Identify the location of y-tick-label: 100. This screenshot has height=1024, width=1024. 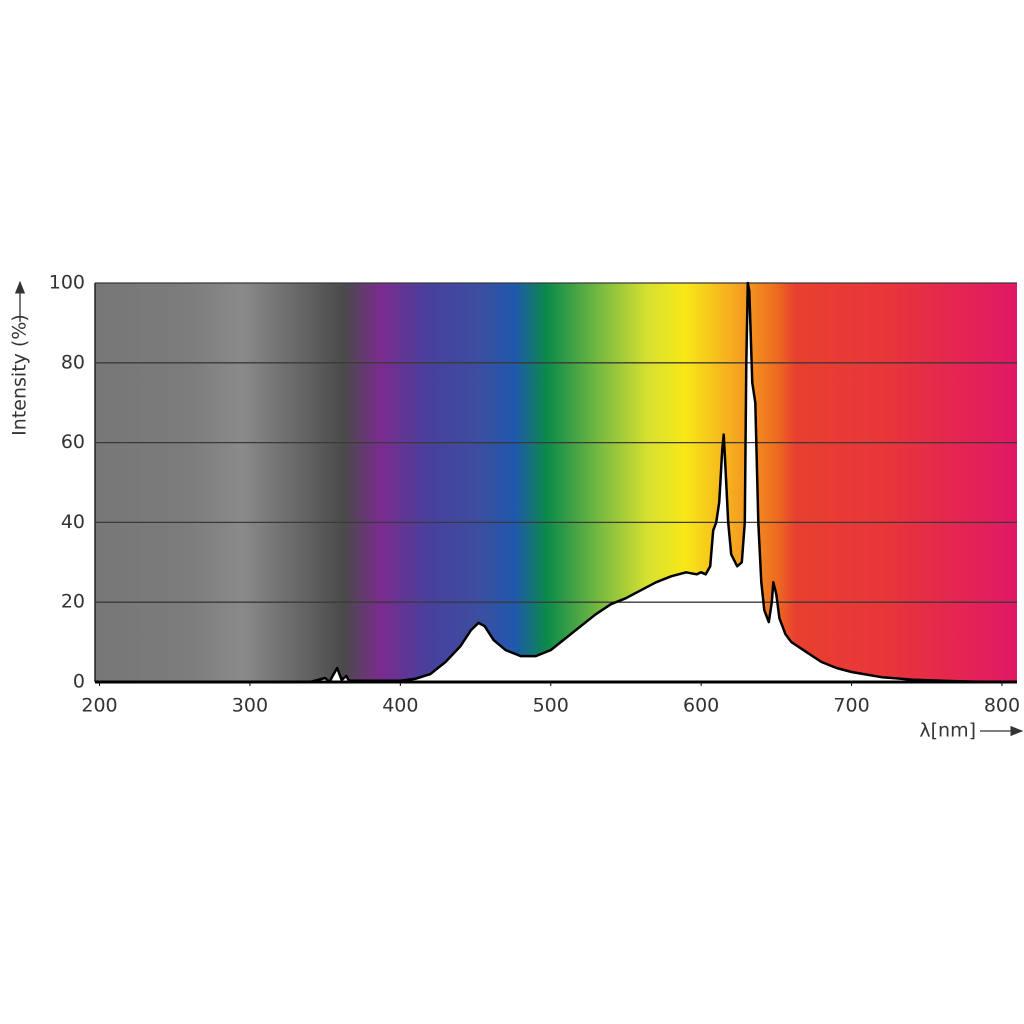
(67, 283).